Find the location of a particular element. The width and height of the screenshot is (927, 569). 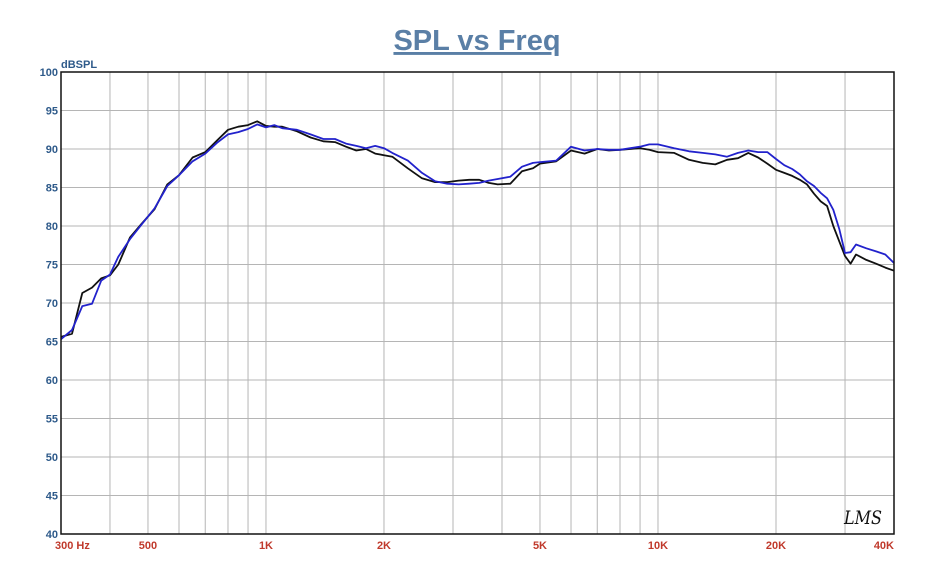

y-tick-label: 50 is located at coordinates (52, 458).